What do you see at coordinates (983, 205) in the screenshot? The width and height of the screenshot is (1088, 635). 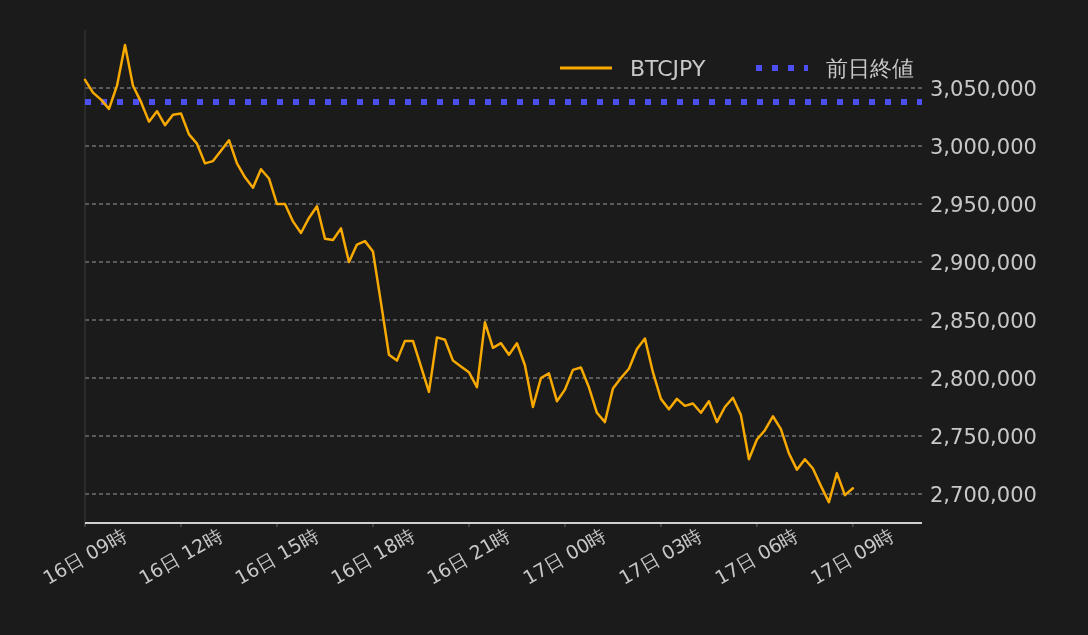 I see `ytick: 2,950,000` at bounding box center [983, 205].